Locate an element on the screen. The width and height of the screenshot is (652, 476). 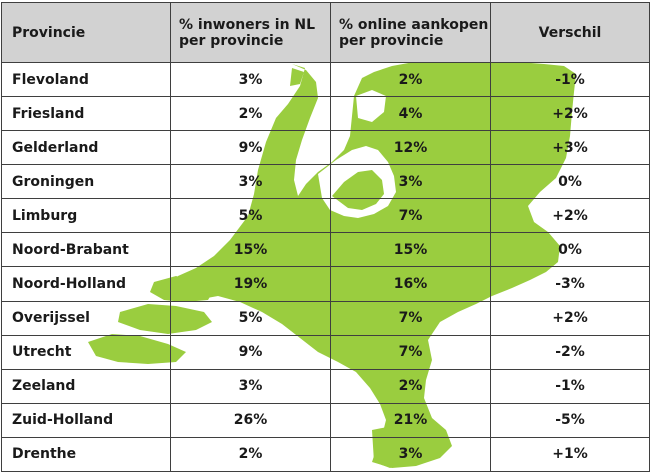
cell-online: 16% is located at coordinates (410, 284).